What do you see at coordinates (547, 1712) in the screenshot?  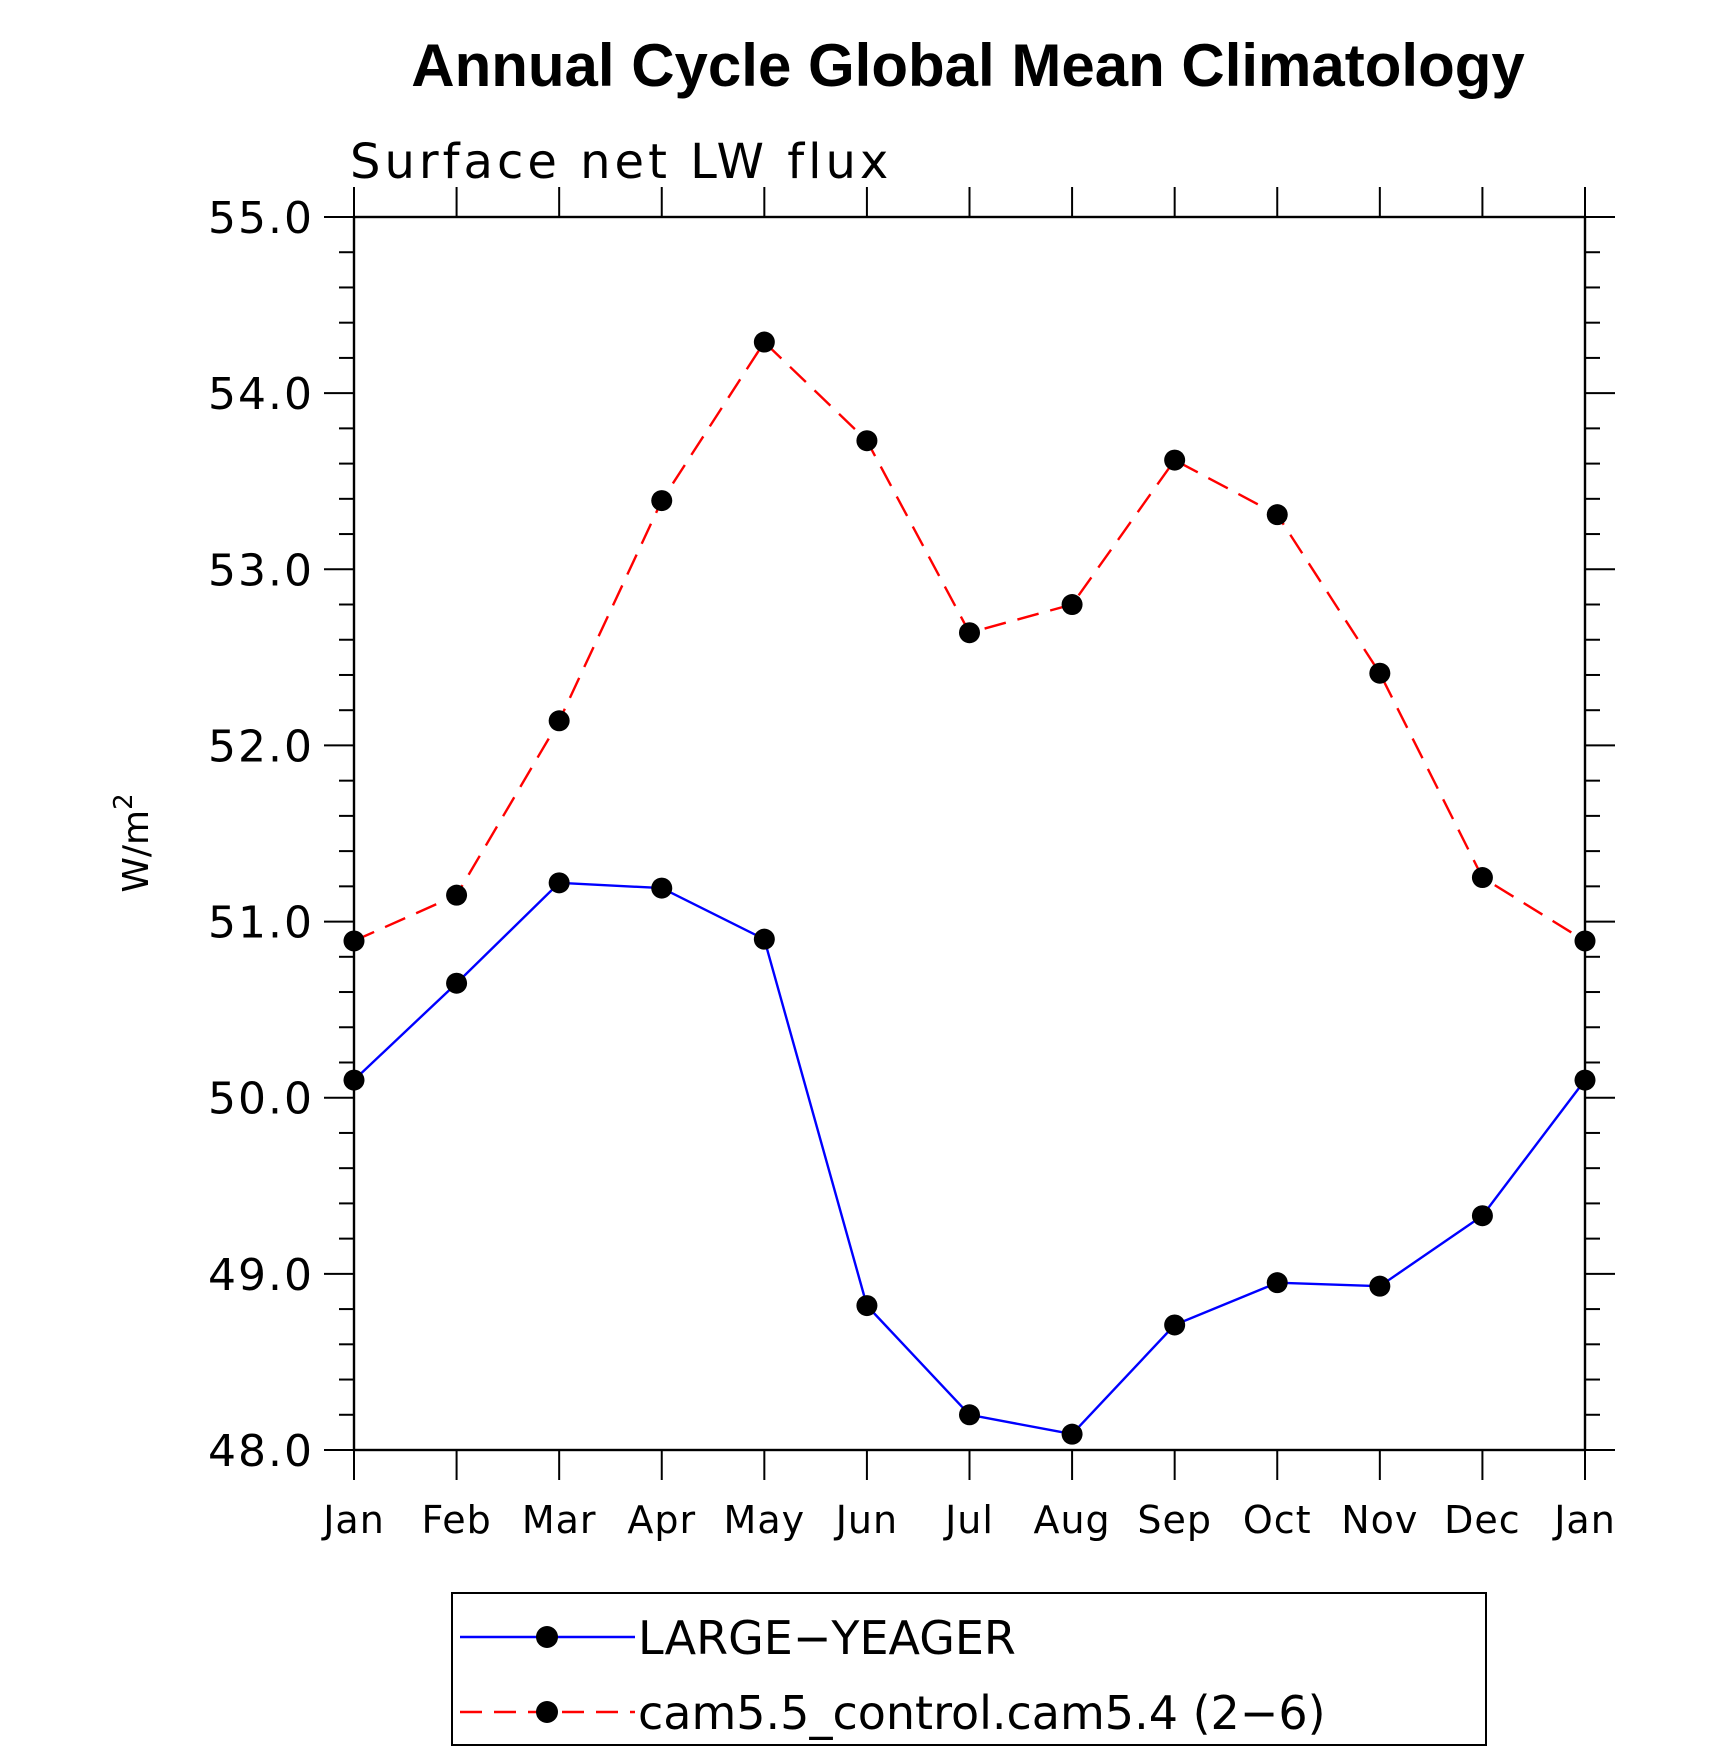 I see `legend-marker-cam55` at bounding box center [547, 1712].